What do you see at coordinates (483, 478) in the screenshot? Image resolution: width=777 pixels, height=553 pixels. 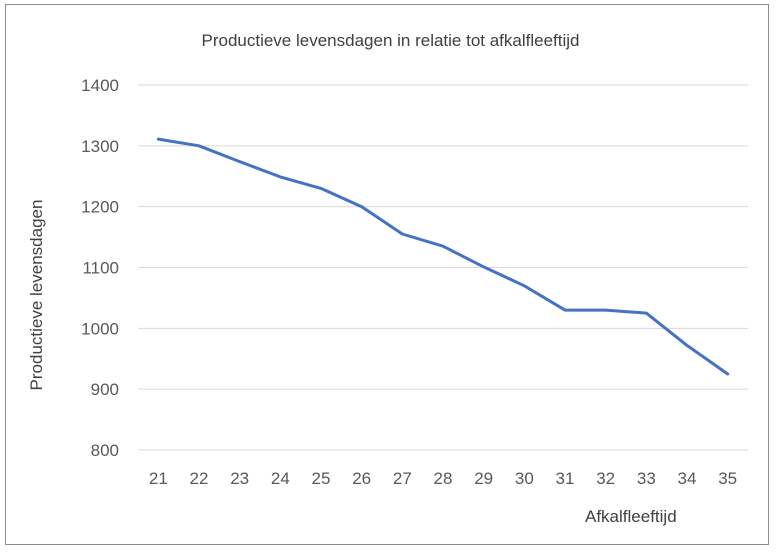 I see `x-tick-label: 29` at bounding box center [483, 478].